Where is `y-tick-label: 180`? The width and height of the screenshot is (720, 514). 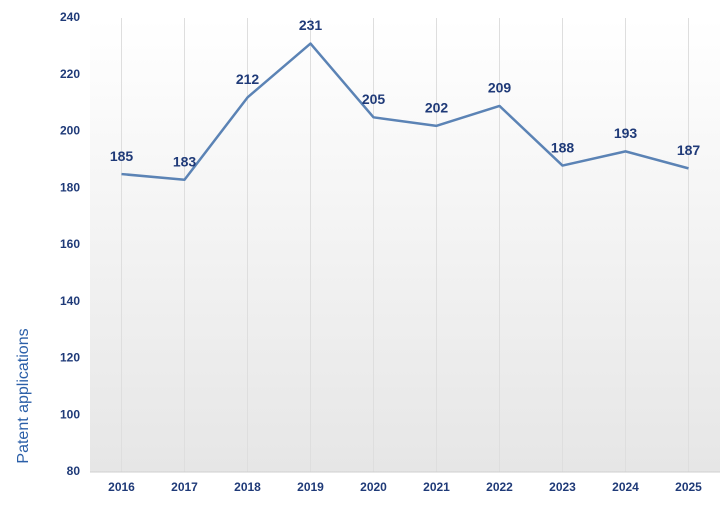 y-tick-label: 180 is located at coordinates (70, 187).